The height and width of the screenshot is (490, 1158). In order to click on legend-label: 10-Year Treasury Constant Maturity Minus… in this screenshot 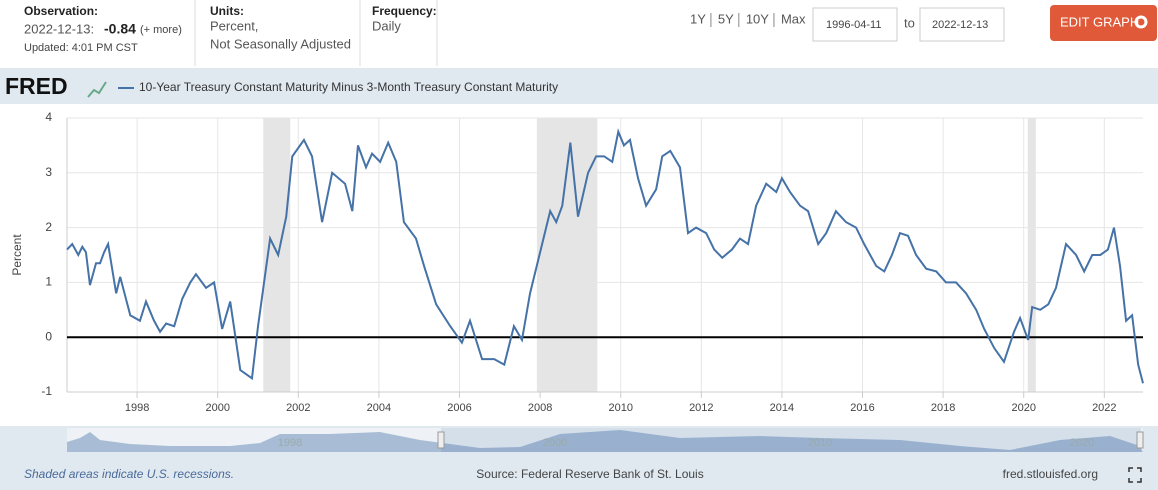, I will do `click(348, 87)`.